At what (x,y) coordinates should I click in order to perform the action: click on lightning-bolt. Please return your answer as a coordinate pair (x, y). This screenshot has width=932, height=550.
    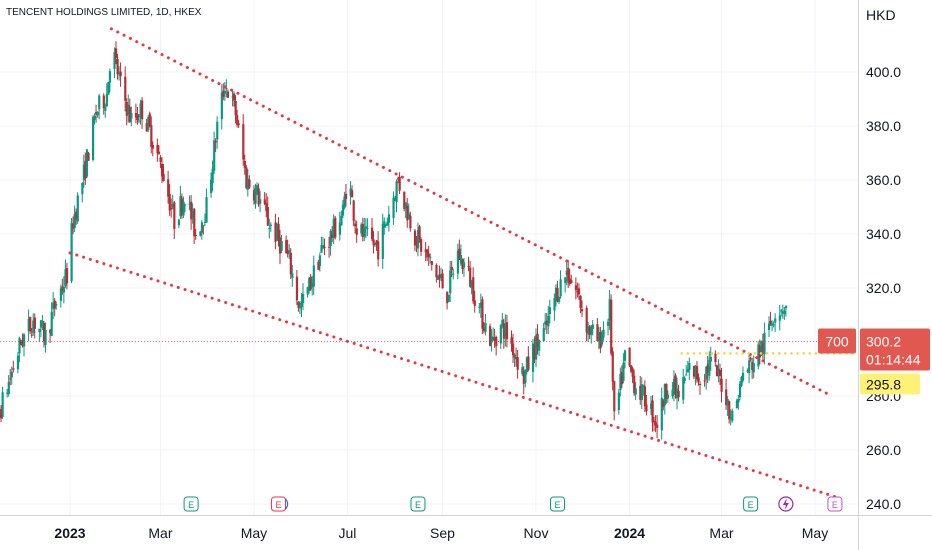
    Looking at the image, I should click on (785, 504).